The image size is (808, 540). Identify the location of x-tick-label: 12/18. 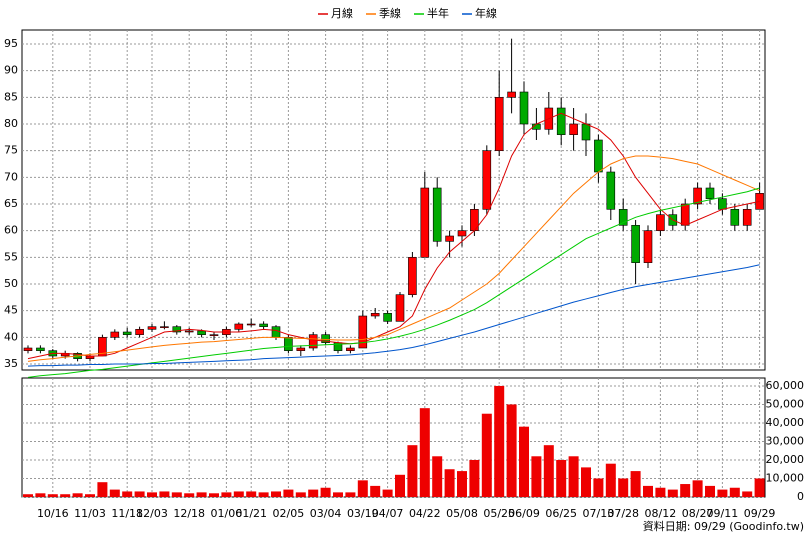
(189, 513).